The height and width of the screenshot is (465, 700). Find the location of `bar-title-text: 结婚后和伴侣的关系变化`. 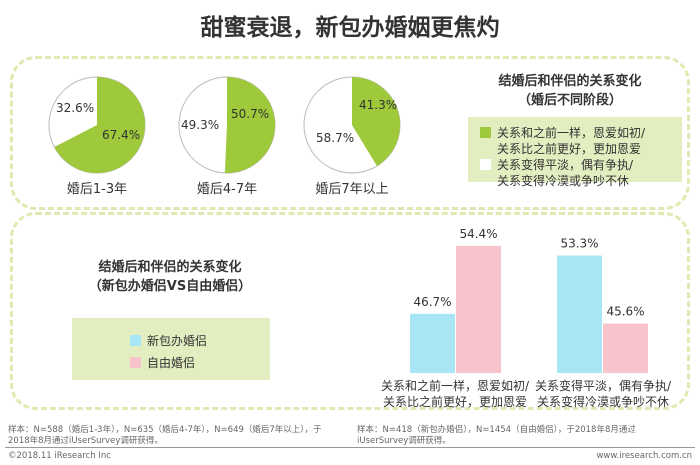

bar-title-text: 结婚后和伴侣的关系变化 is located at coordinates (170, 267).